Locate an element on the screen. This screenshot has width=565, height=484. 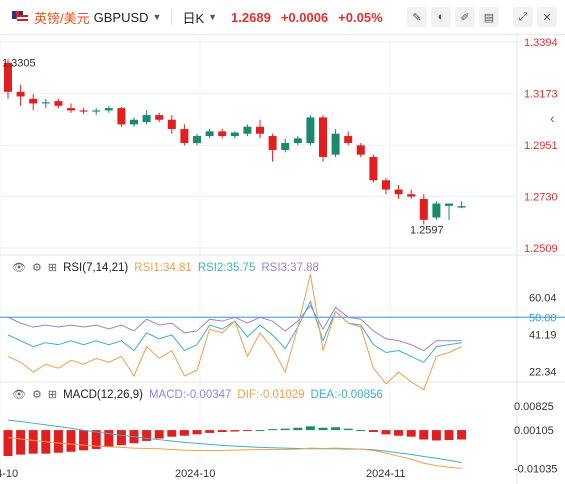
dea-line is located at coordinates (234, 441).